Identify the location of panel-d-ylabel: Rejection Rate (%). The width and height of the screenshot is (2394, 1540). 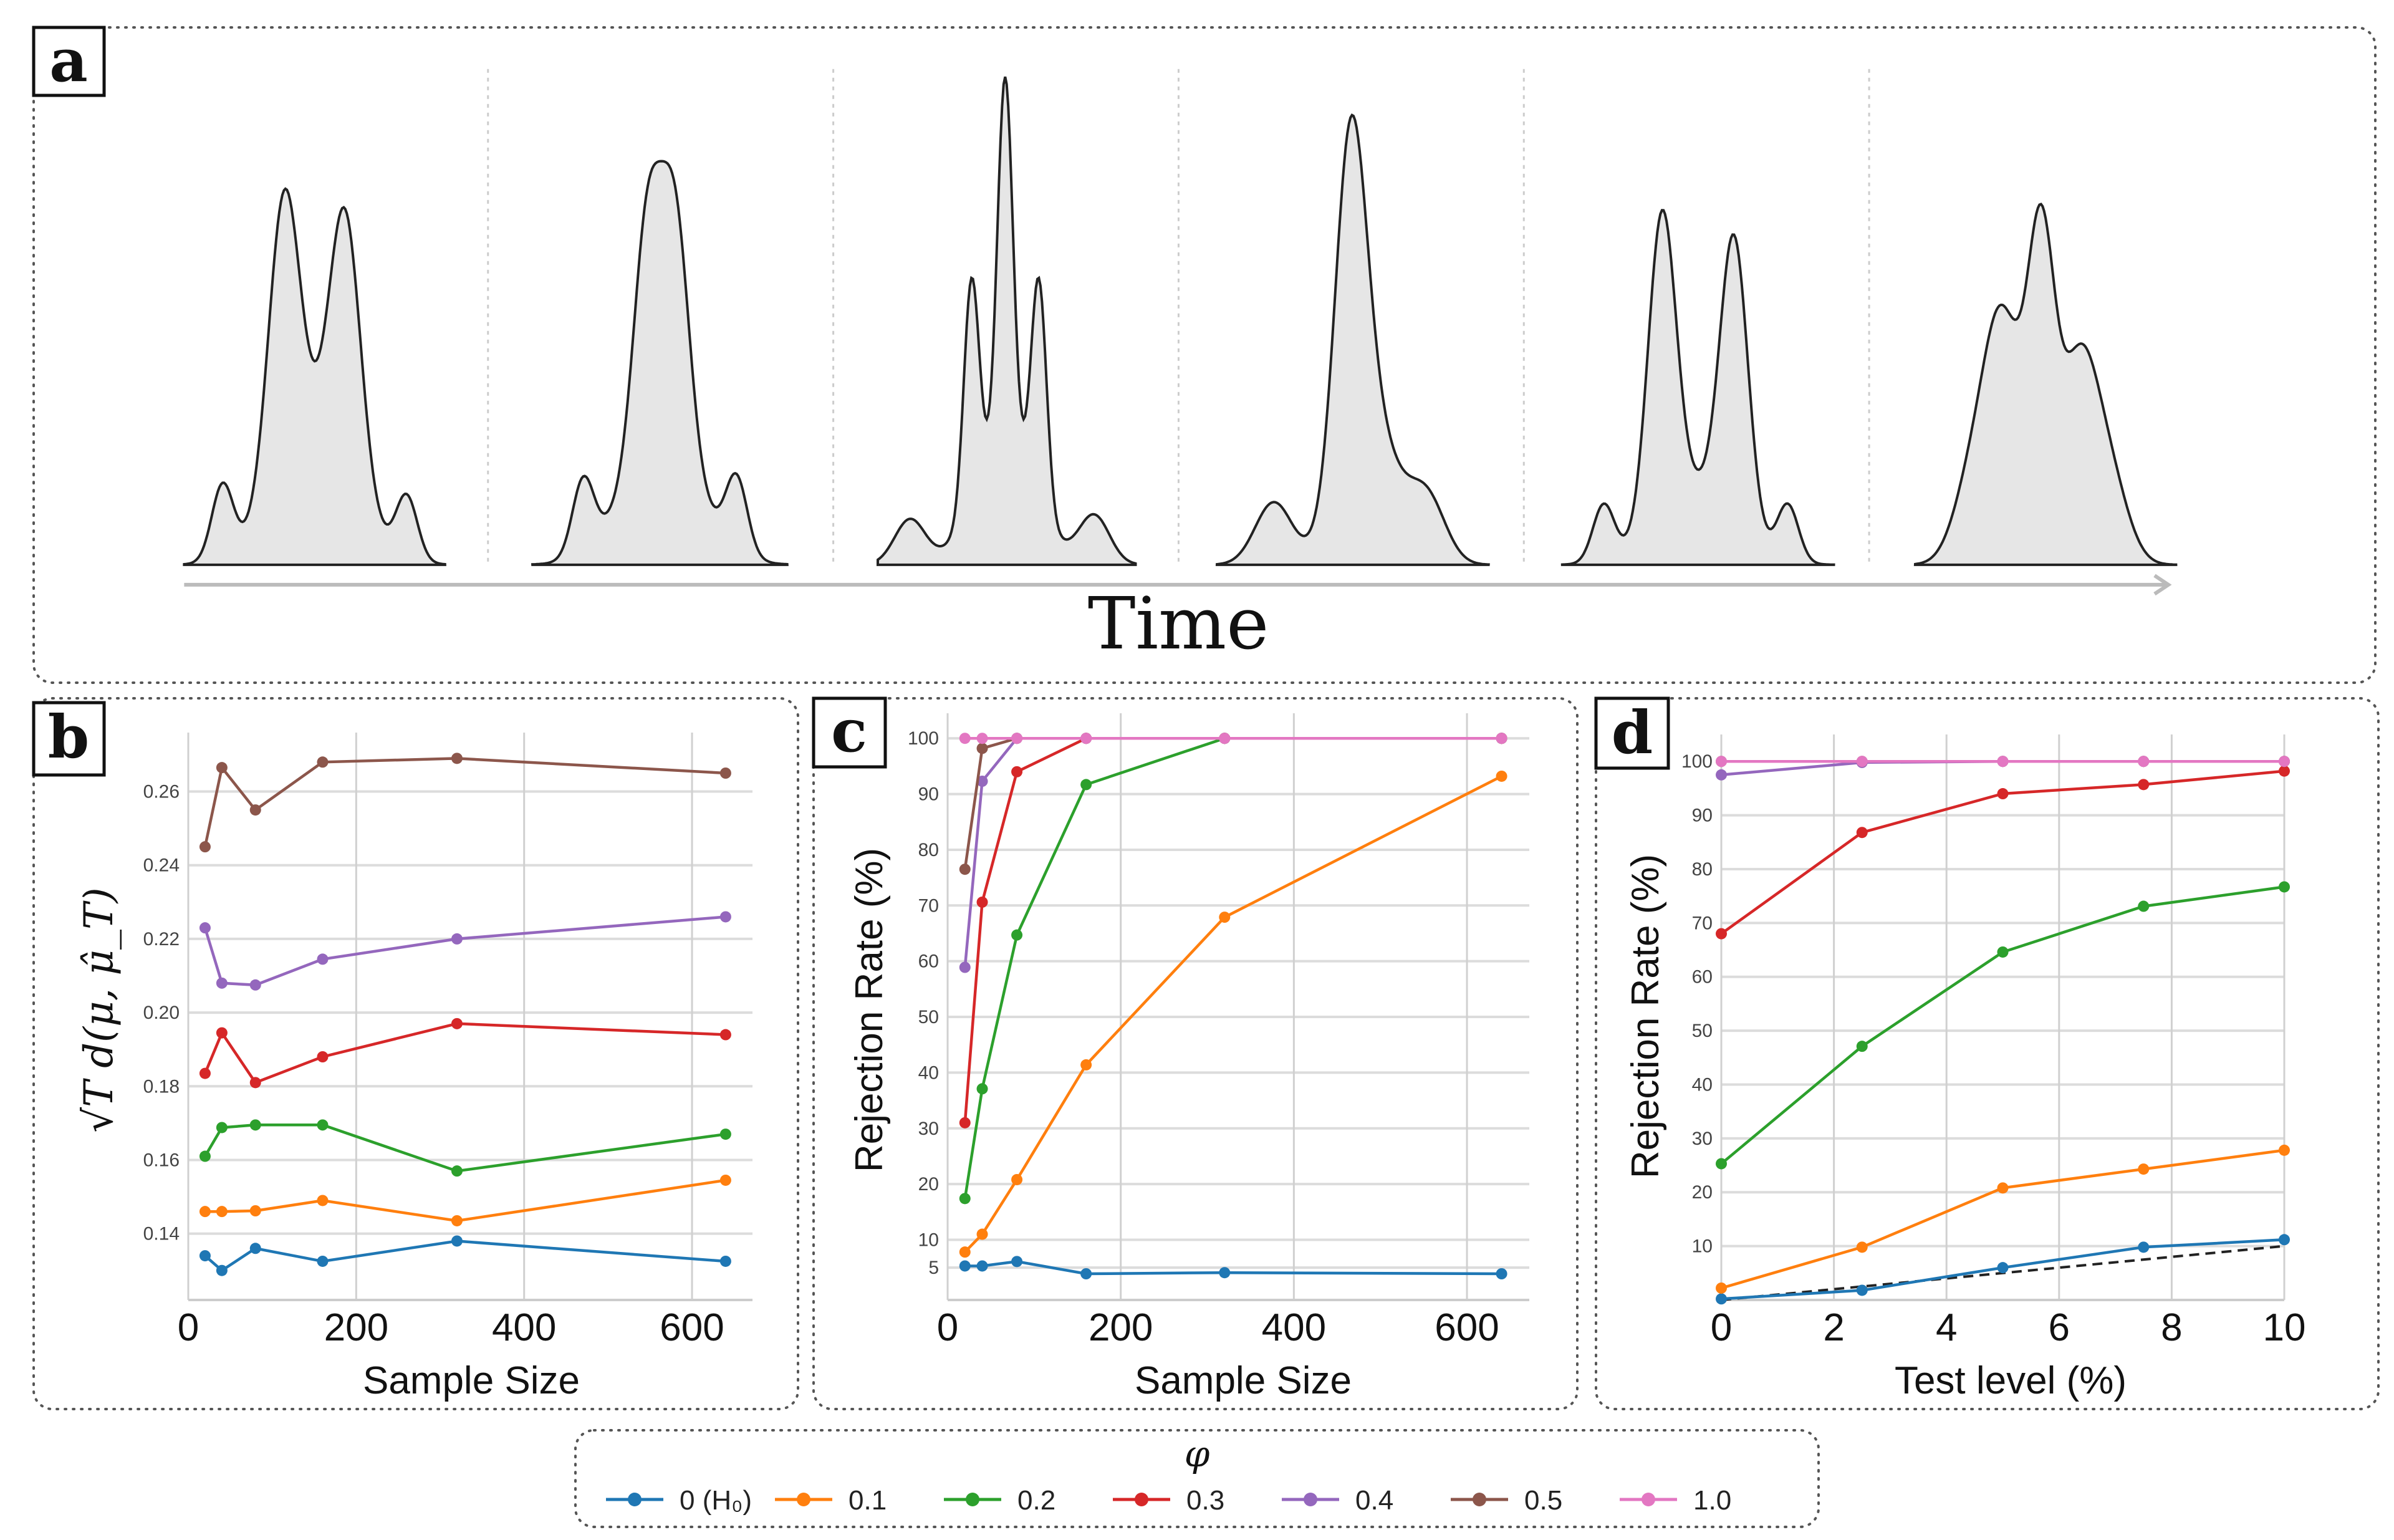
(1645, 1016).